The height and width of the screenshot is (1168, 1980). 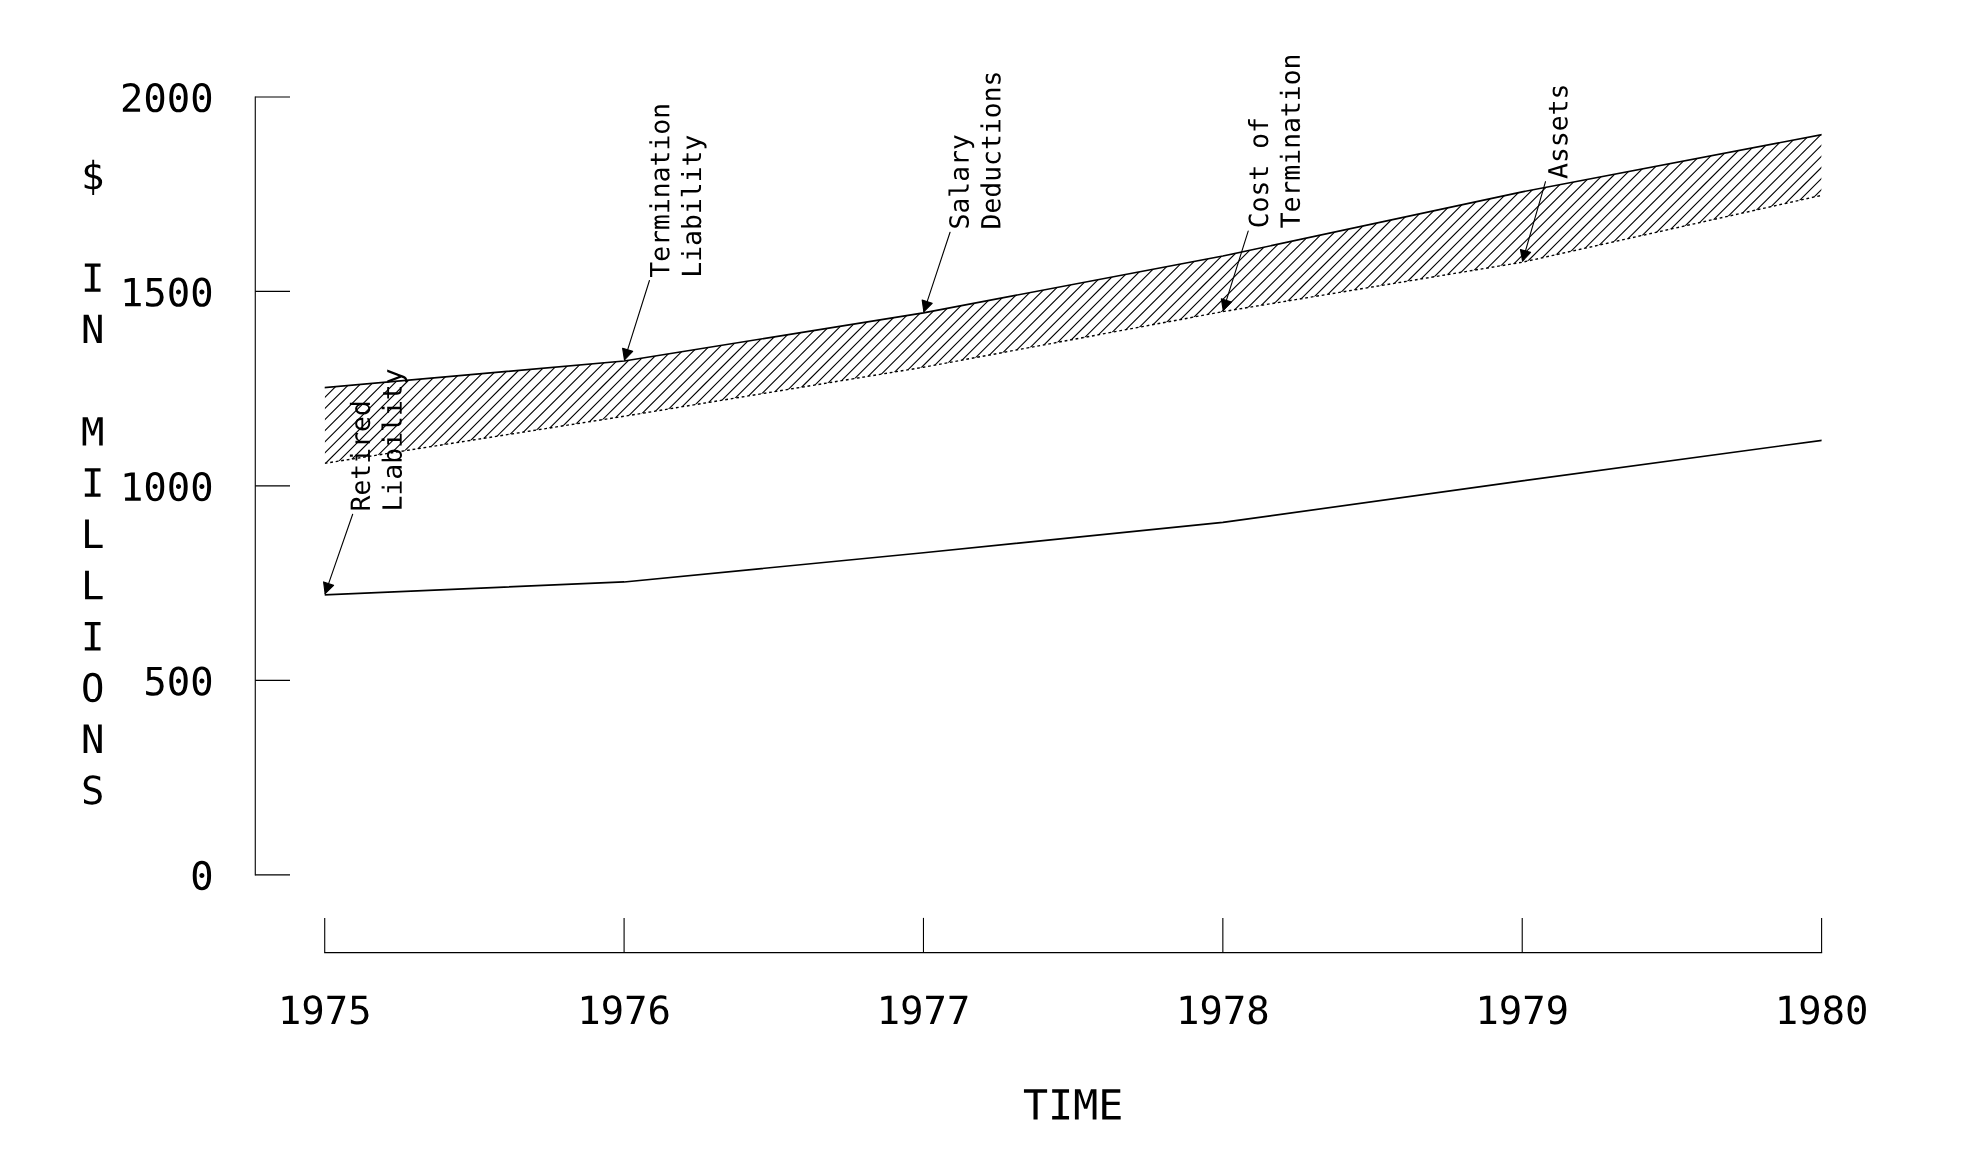 What do you see at coordinates (325, 1010) in the screenshot?
I see `x-tick-label: 1975` at bounding box center [325, 1010].